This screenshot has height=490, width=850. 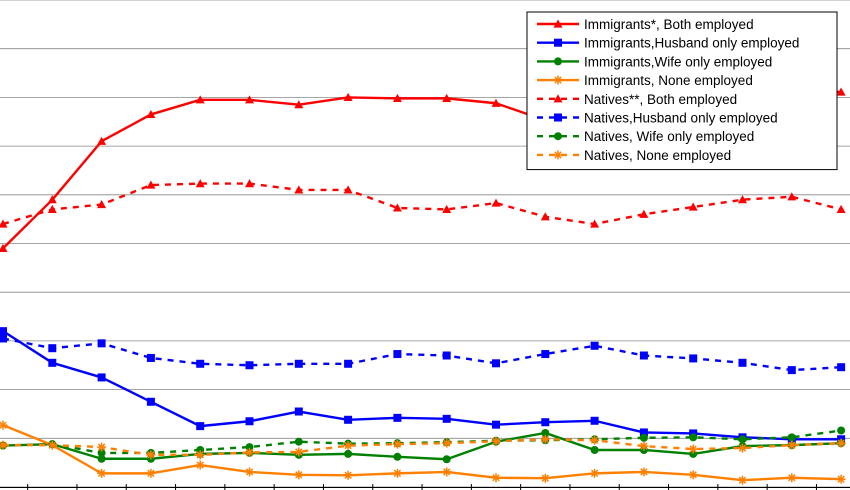 What do you see at coordinates (681, 118) in the screenshot?
I see `legend-label: Natives,Husband only employed` at bounding box center [681, 118].